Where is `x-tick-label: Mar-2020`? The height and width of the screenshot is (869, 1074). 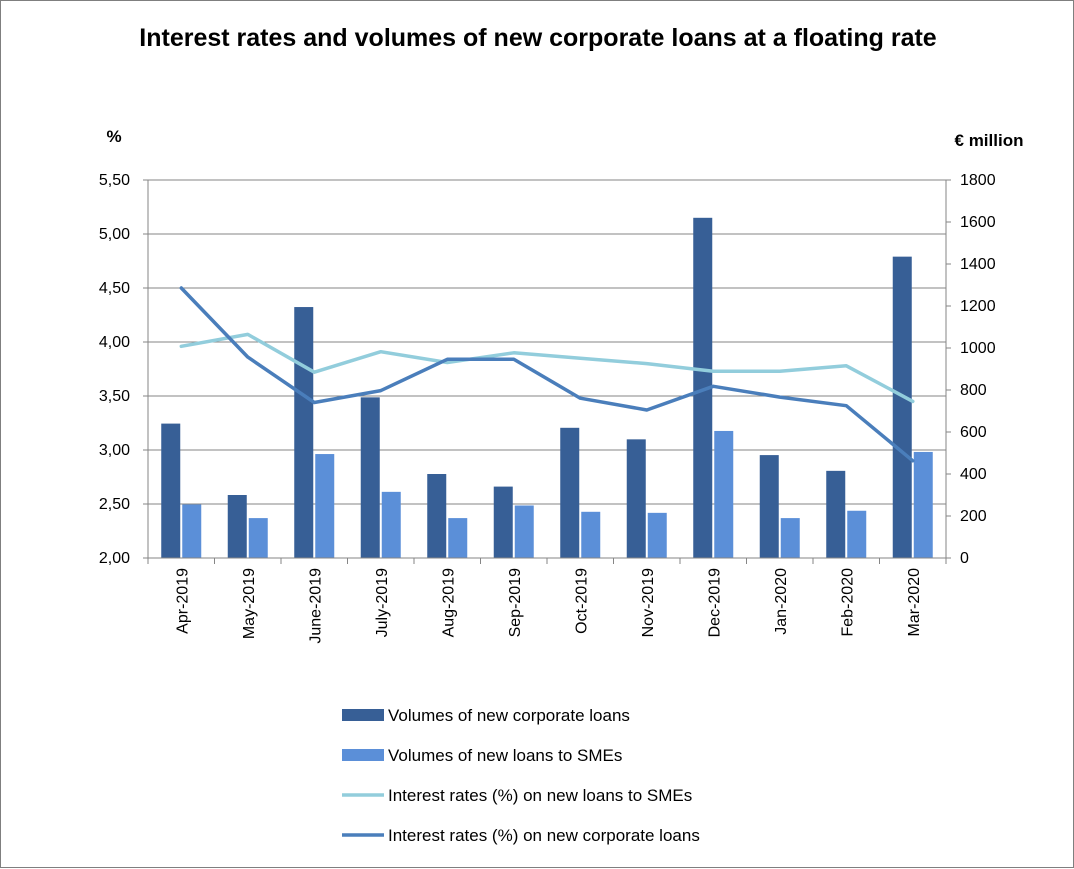 x-tick-label: Mar-2020 is located at coordinates (914, 602).